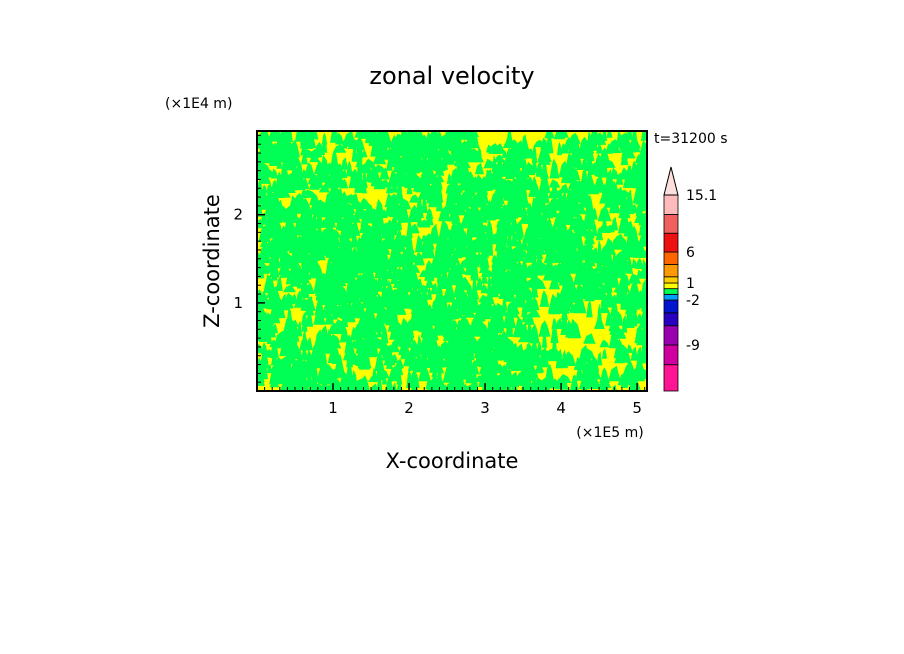 The image size is (904, 654). What do you see at coordinates (238, 303) in the screenshot?
I see `y-tick-label: 1` at bounding box center [238, 303].